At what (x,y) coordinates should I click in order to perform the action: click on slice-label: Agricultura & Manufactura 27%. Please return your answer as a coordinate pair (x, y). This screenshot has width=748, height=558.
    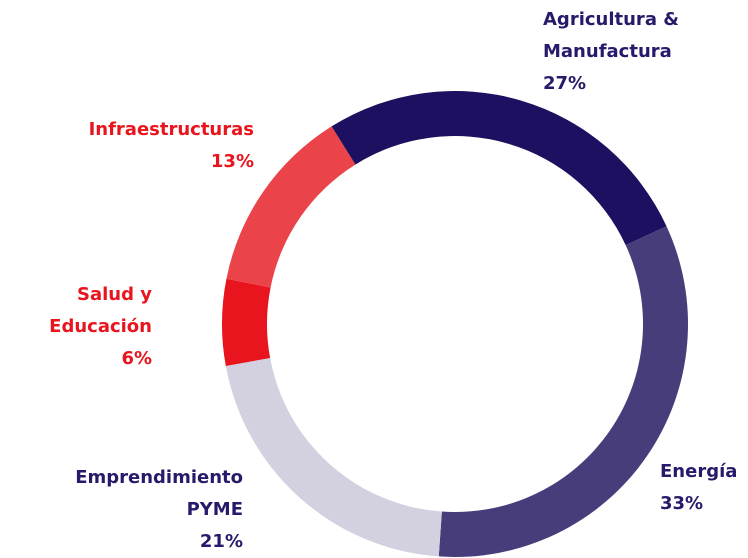
    Looking at the image, I should click on (633, 52).